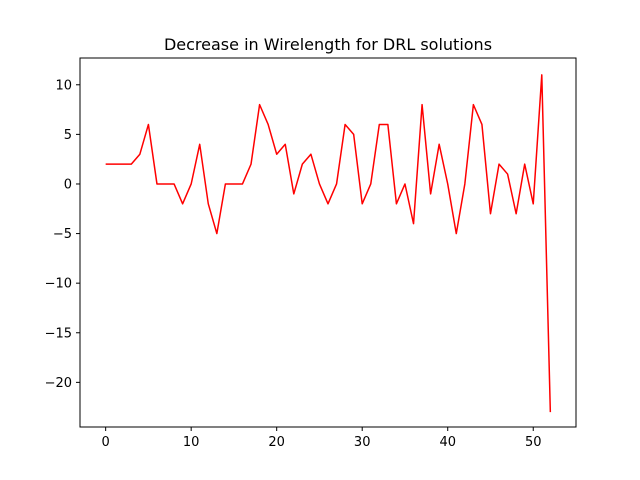 The width and height of the screenshot is (640, 480). I want to click on x-tick-label: 0, so click(106, 442).